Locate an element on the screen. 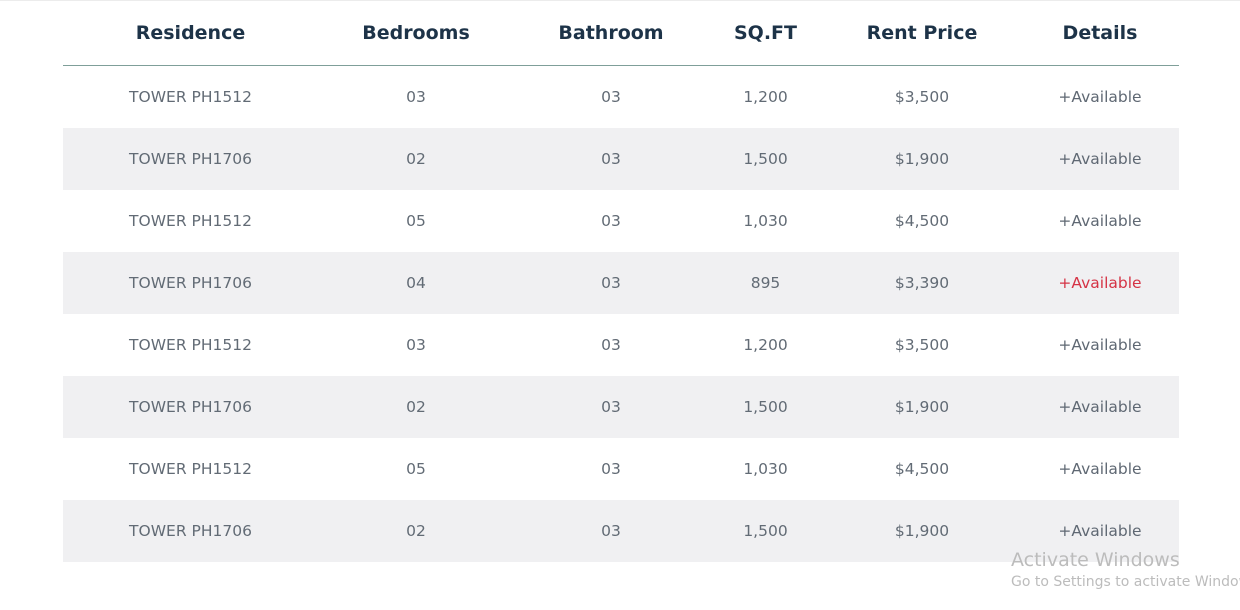  cell-sqft: 895 is located at coordinates (765, 283).